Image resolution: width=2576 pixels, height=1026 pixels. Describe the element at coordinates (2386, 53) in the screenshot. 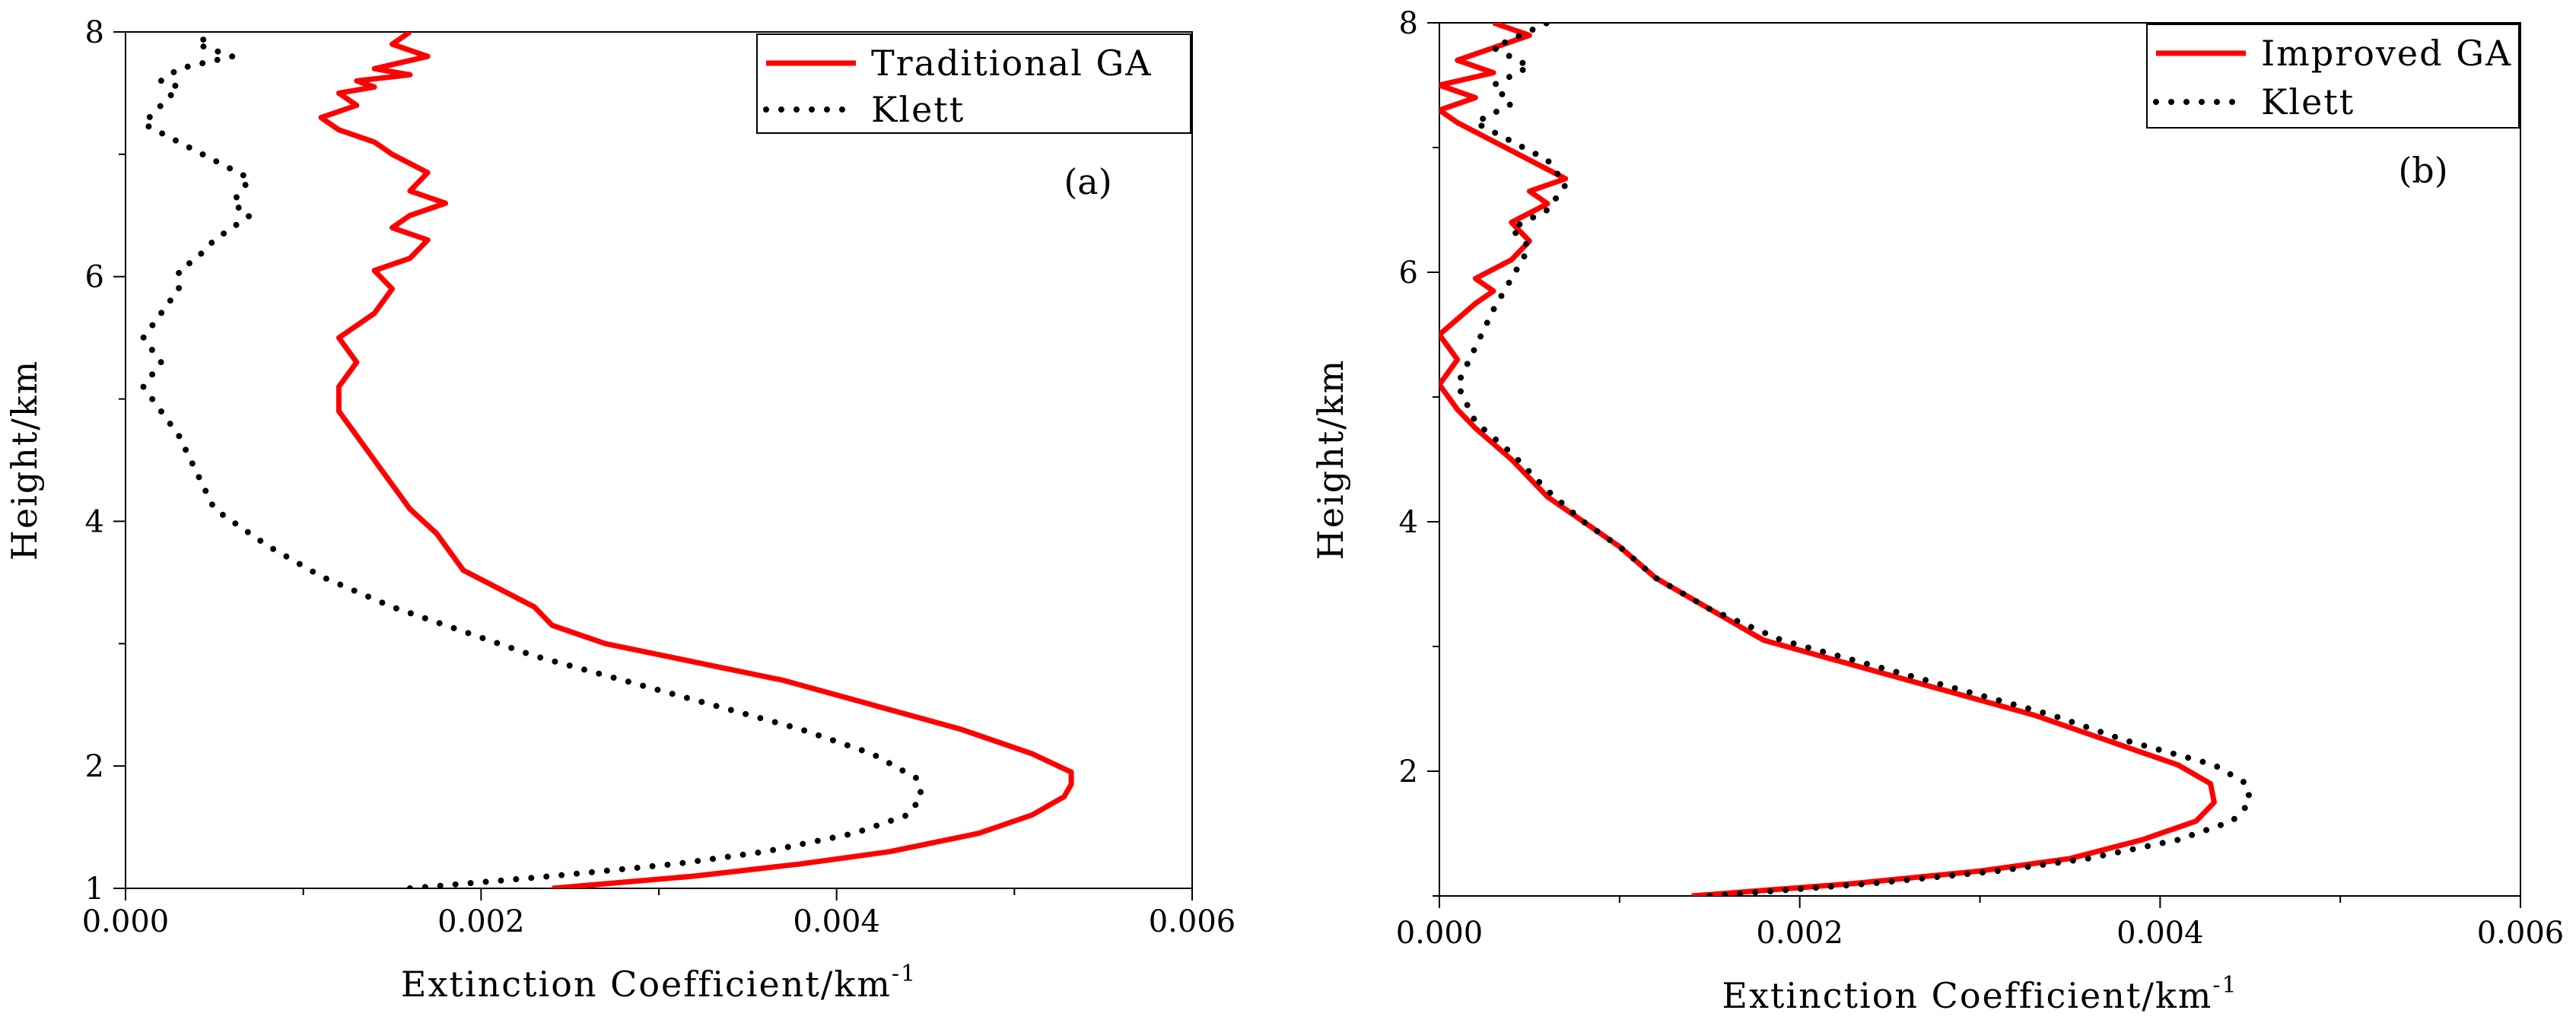

I see `legend-label: Improved GA` at that location.